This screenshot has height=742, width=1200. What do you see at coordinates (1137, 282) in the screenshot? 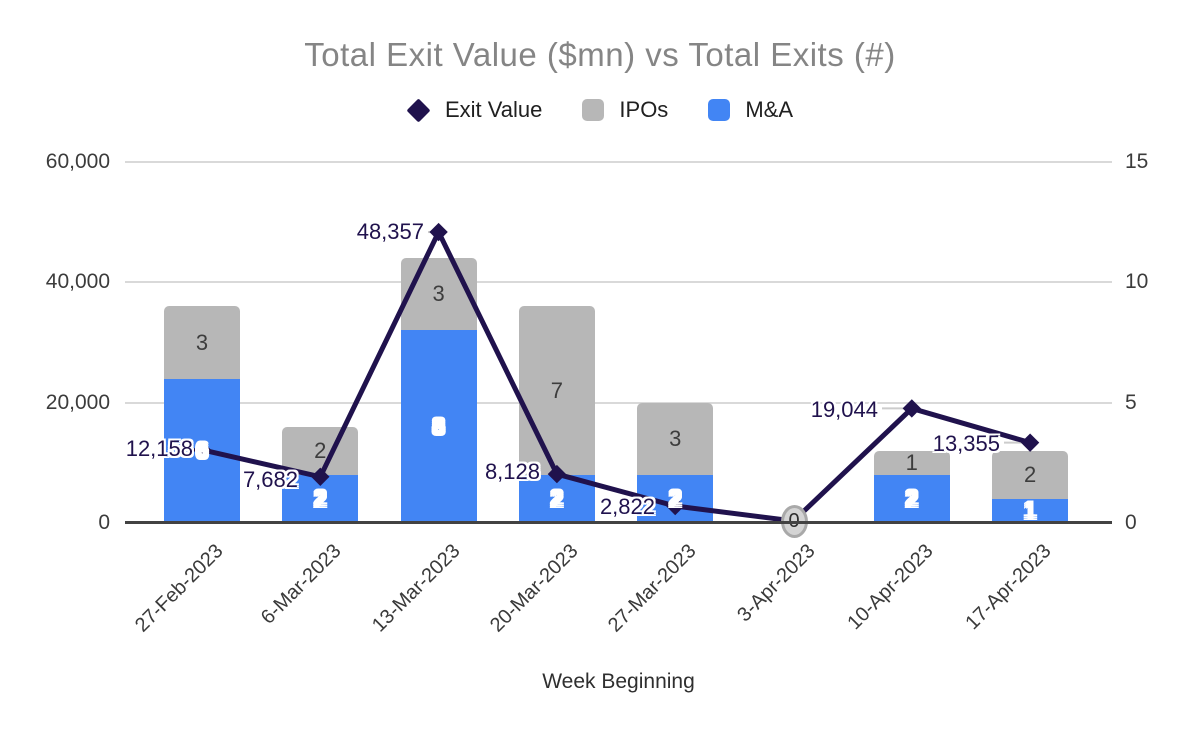
I see `right-axis-tick-label: 10` at bounding box center [1137, 282].